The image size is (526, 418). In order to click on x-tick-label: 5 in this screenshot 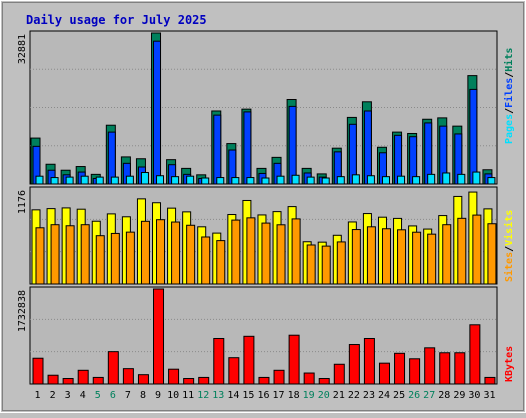, I will do `click(98, 395)`.